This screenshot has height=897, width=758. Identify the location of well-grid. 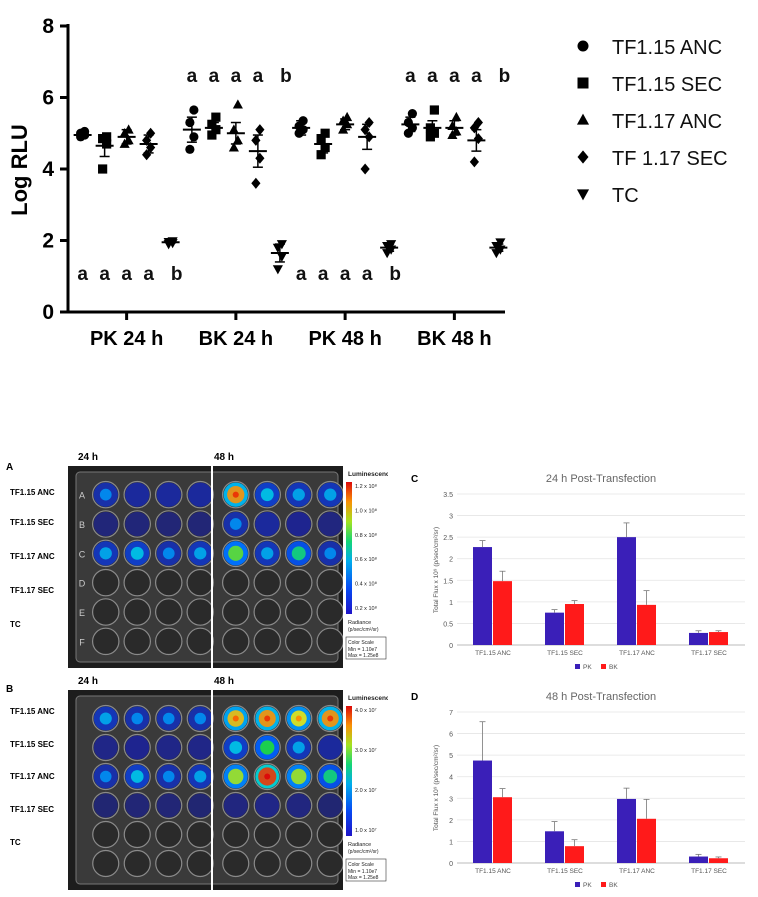
(218, 791).